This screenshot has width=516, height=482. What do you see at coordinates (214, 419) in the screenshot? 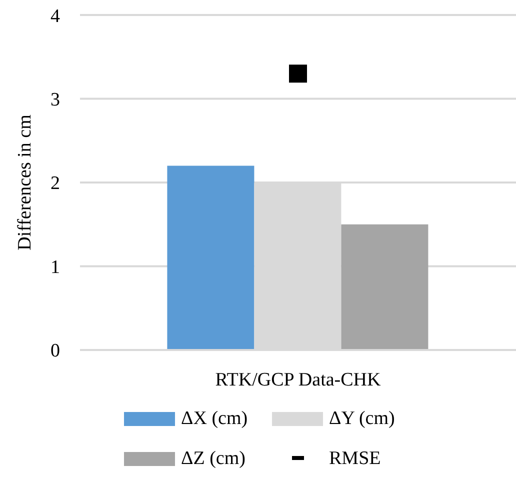
I see `legend-label: ΔX (cm)` at bounding box center [214, 419].